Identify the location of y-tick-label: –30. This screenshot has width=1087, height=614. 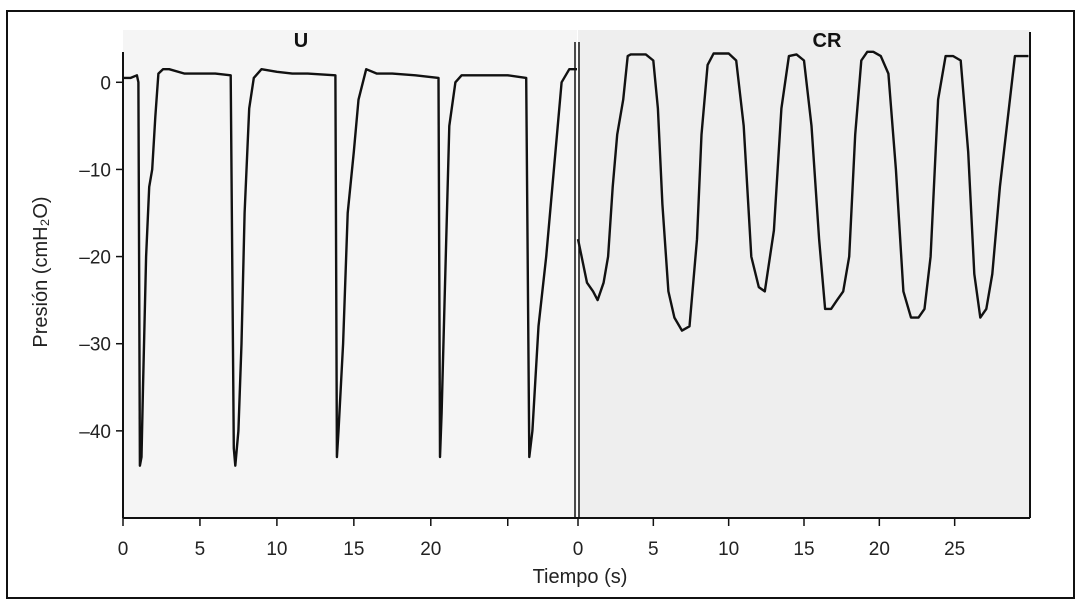
(95, 345).